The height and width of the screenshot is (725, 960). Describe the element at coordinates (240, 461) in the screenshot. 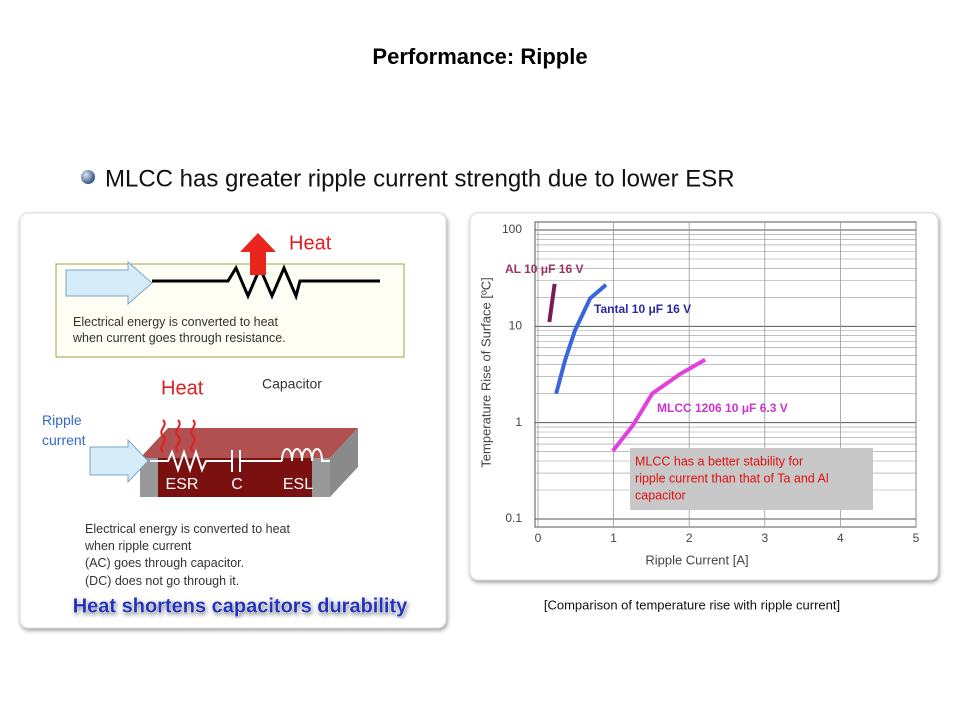

I see `capacitor-circuit` at that location.